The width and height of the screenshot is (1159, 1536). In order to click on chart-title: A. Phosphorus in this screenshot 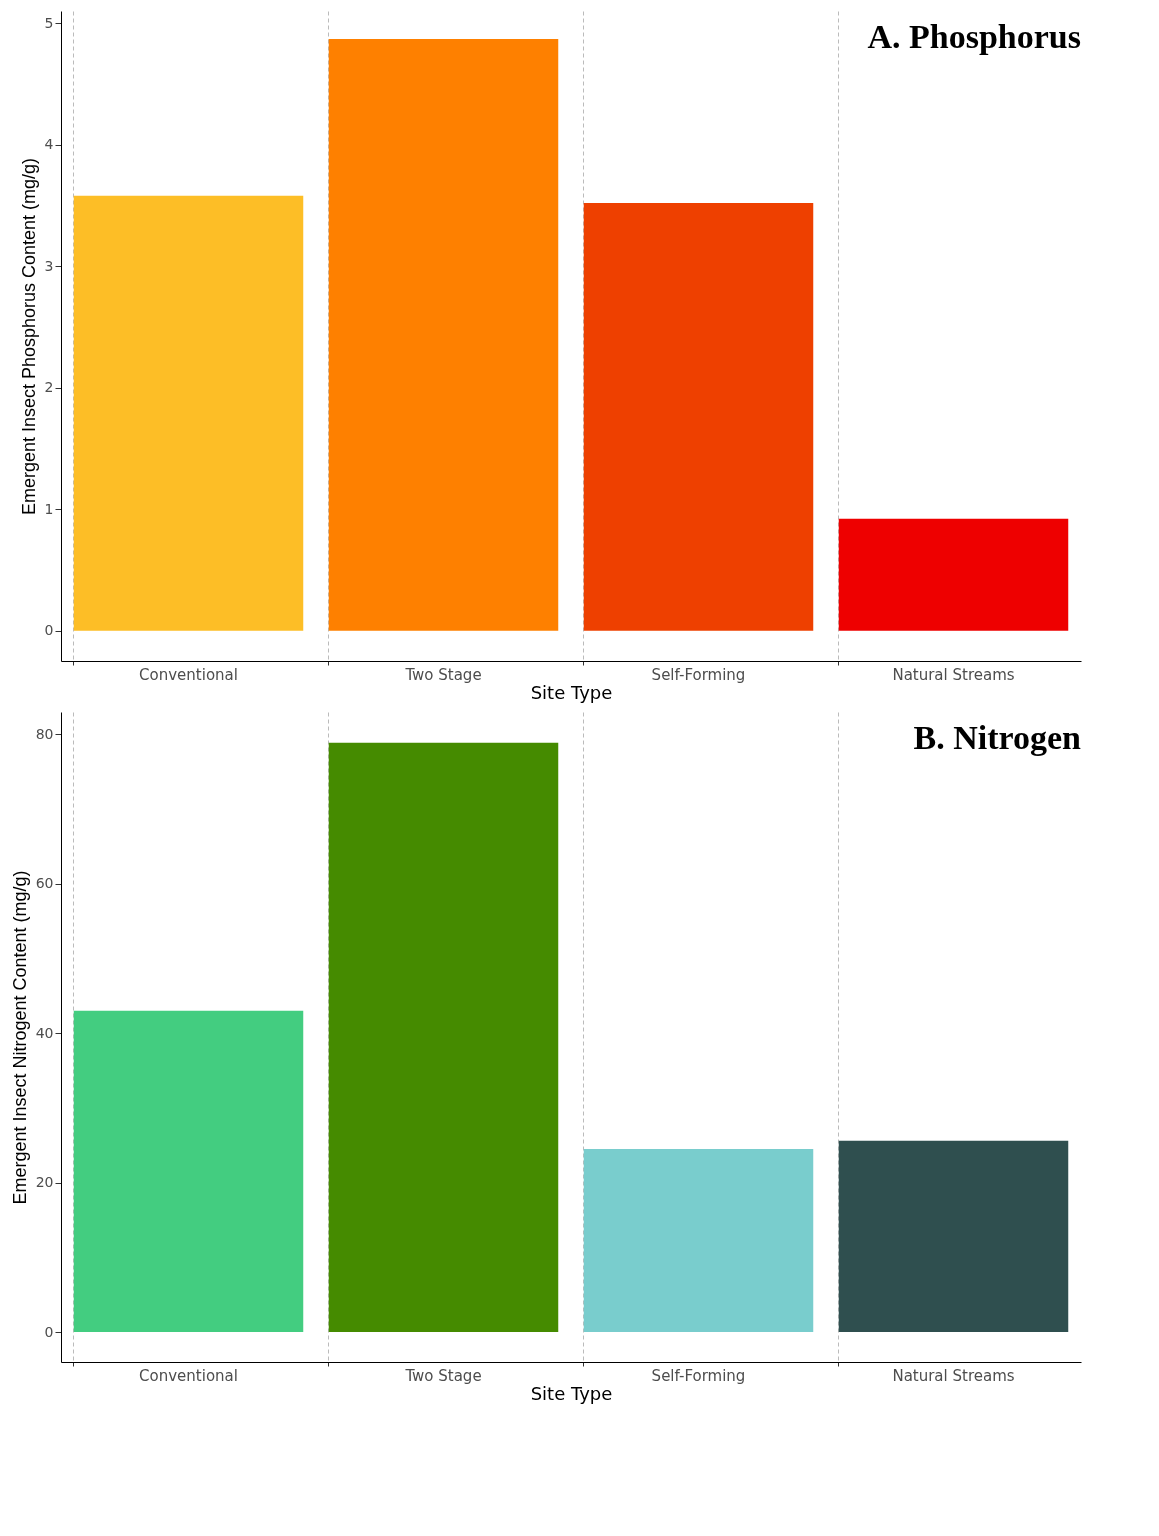, I will do `click(974, 36)`.